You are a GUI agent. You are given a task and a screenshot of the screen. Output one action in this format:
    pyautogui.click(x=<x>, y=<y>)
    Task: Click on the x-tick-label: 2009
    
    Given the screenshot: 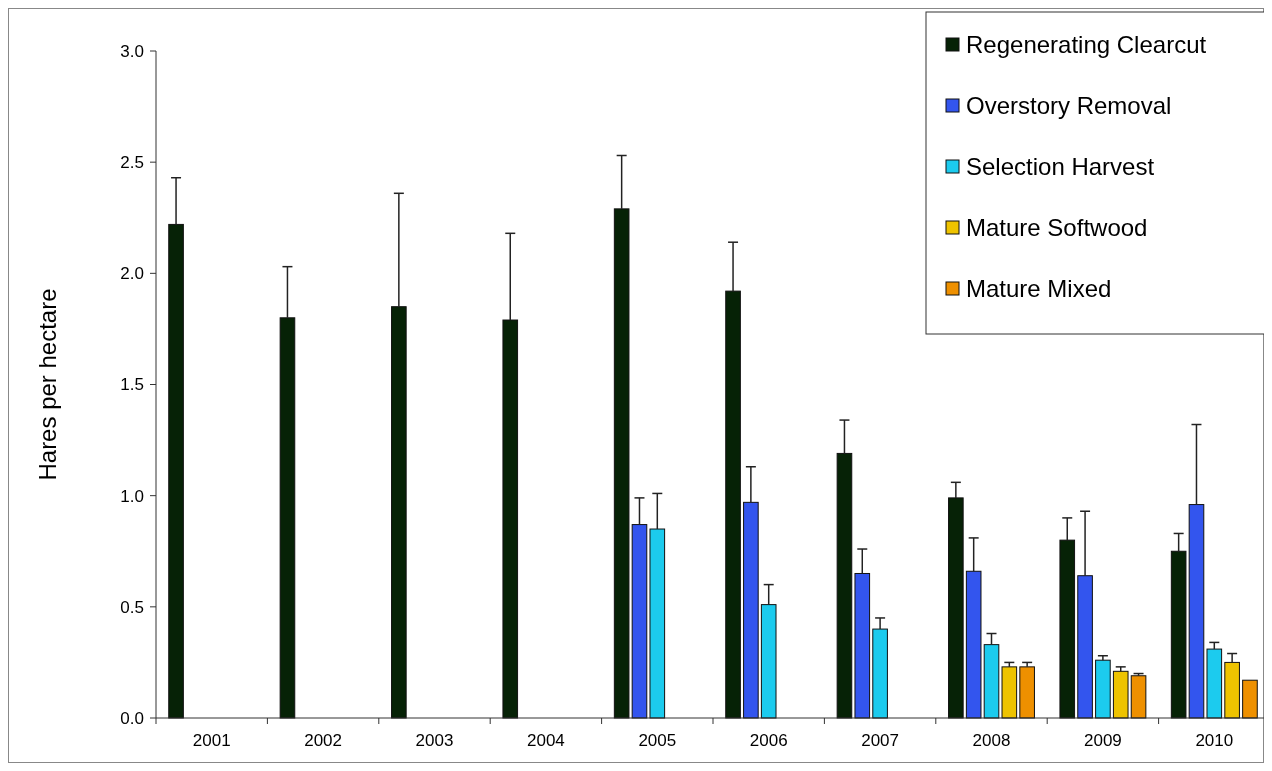 What is the action you would take?
    pyautogui.click(x=1102, y=740)
    